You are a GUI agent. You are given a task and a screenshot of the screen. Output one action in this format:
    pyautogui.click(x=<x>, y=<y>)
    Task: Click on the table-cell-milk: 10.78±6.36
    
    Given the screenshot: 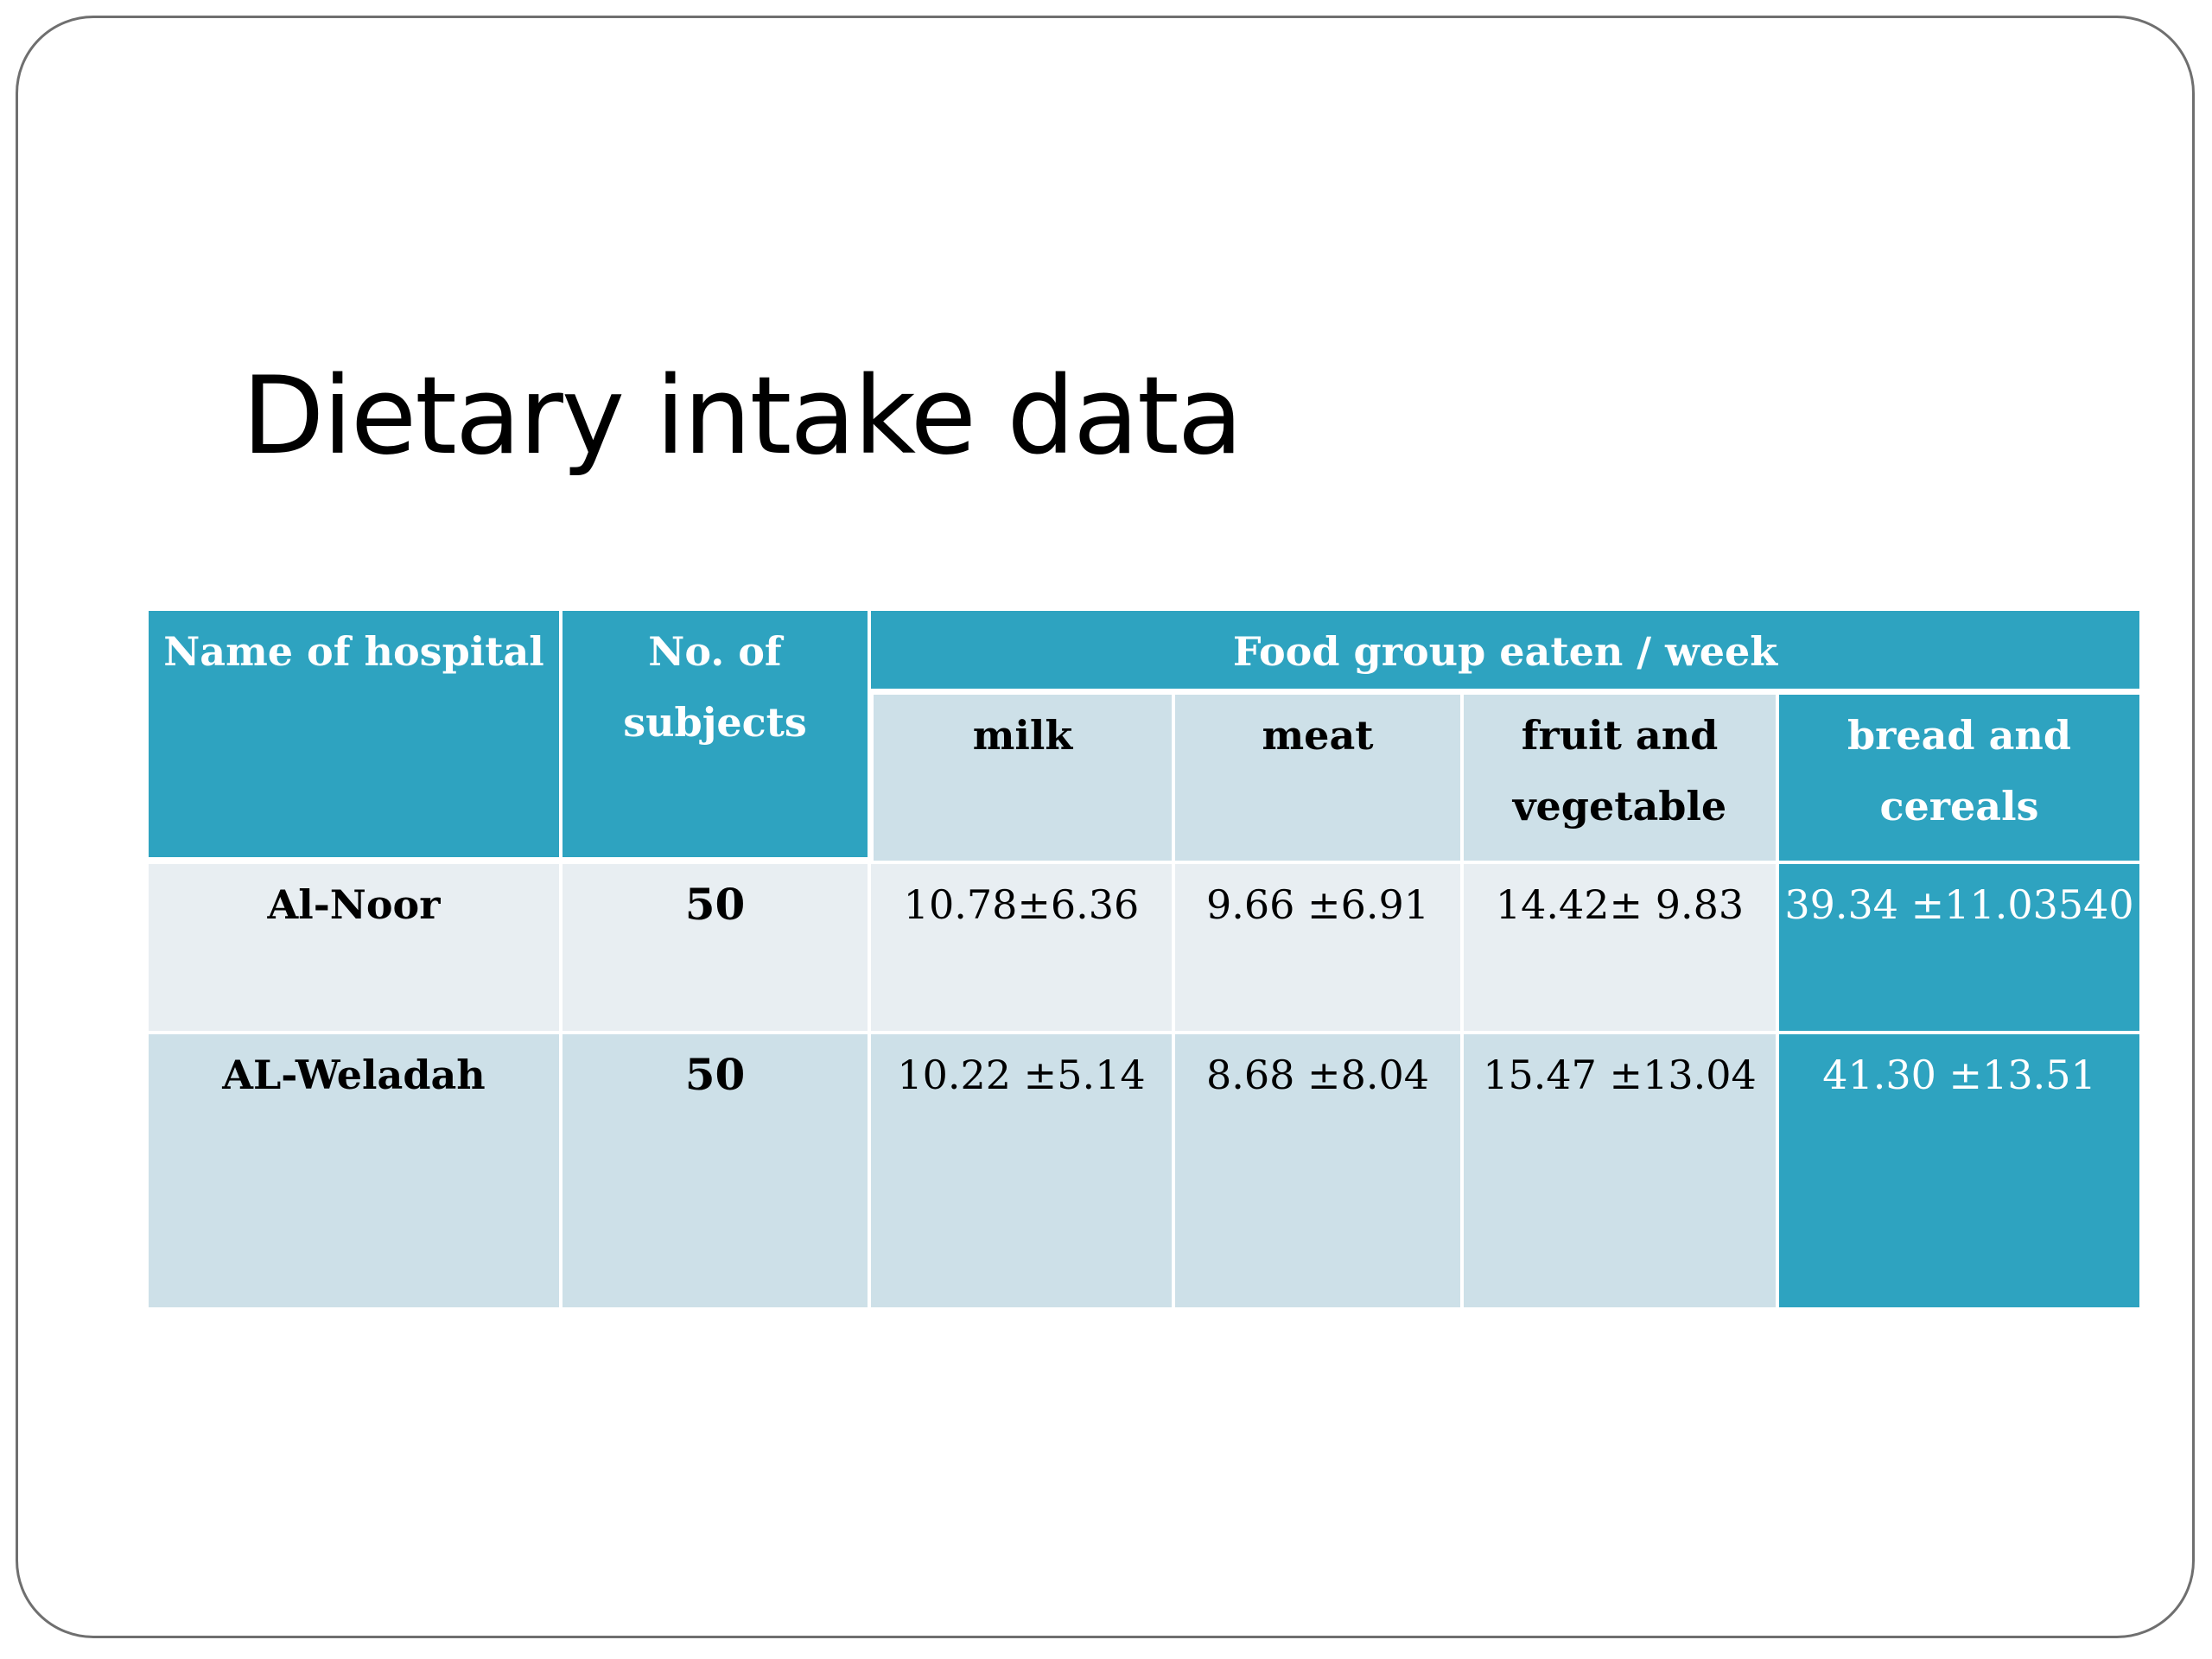 What is the action you would take?
    pyautogui.click(x=1021, y=947)
    